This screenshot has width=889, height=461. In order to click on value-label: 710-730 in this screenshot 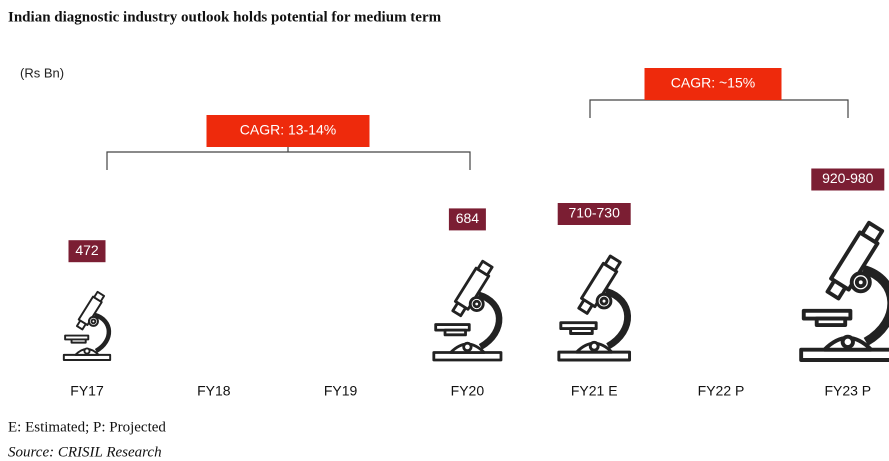, I will do `click(595, 213)`.